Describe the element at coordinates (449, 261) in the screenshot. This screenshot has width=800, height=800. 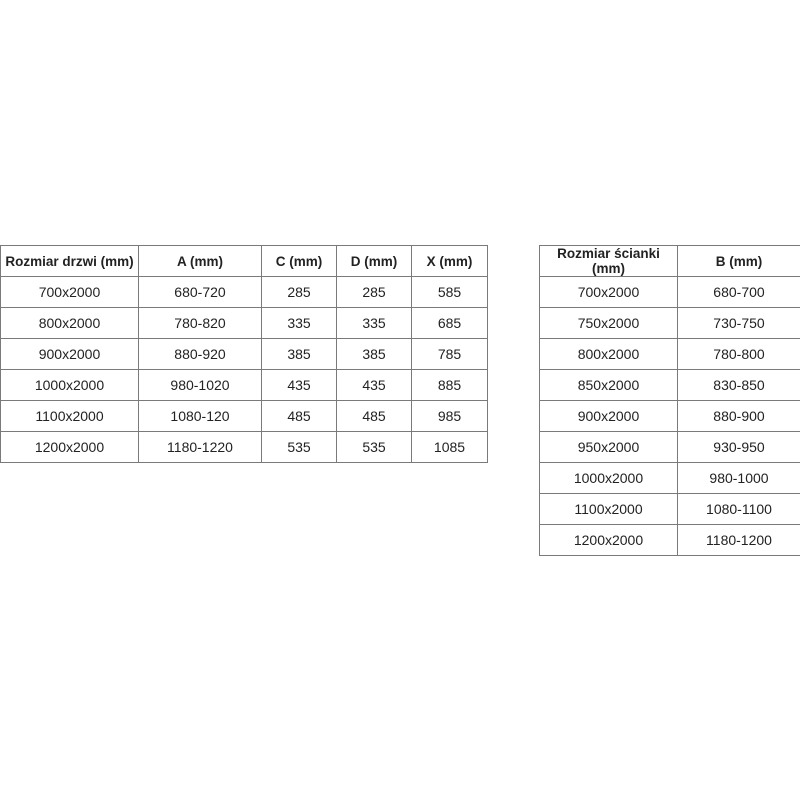
I see `column-header: X (mm)` at that location.